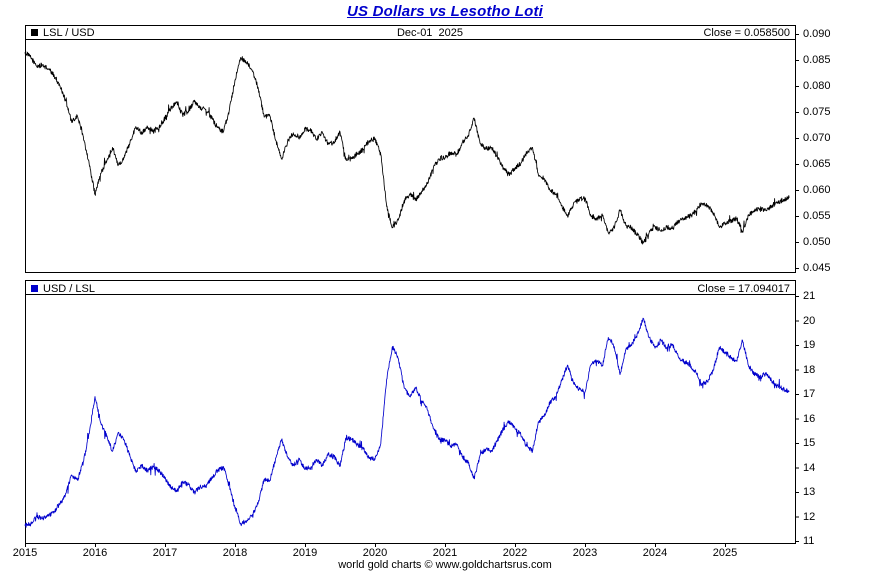 This screenshot has width=890, height=575. What do you see at coordinates (34, 32) in the screenshot?
I see `lsl-usd-swatch-icon` at bounding box center [34, 32].